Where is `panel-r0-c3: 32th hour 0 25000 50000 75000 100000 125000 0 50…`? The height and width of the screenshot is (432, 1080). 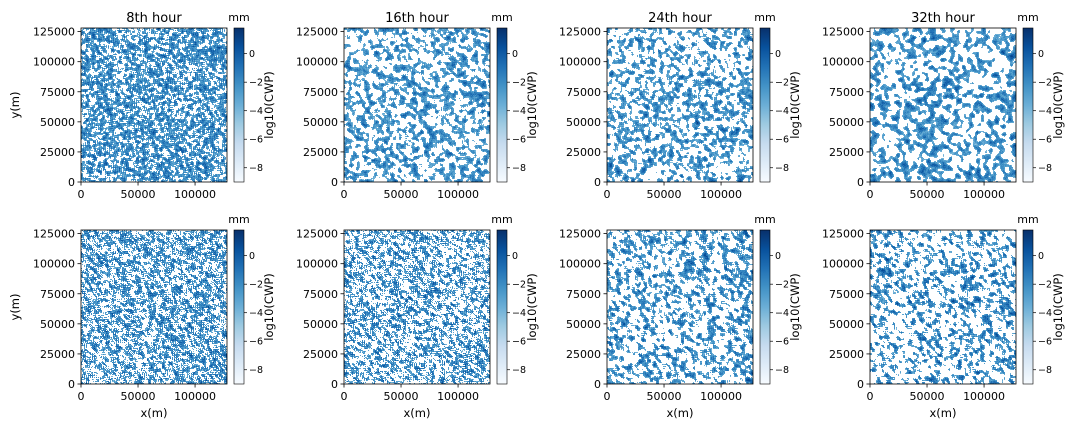 panel-r0-c3: 32th hour 0 25000 50000 75000 100000 125000 0 50… is located at coordinates (943, 106).